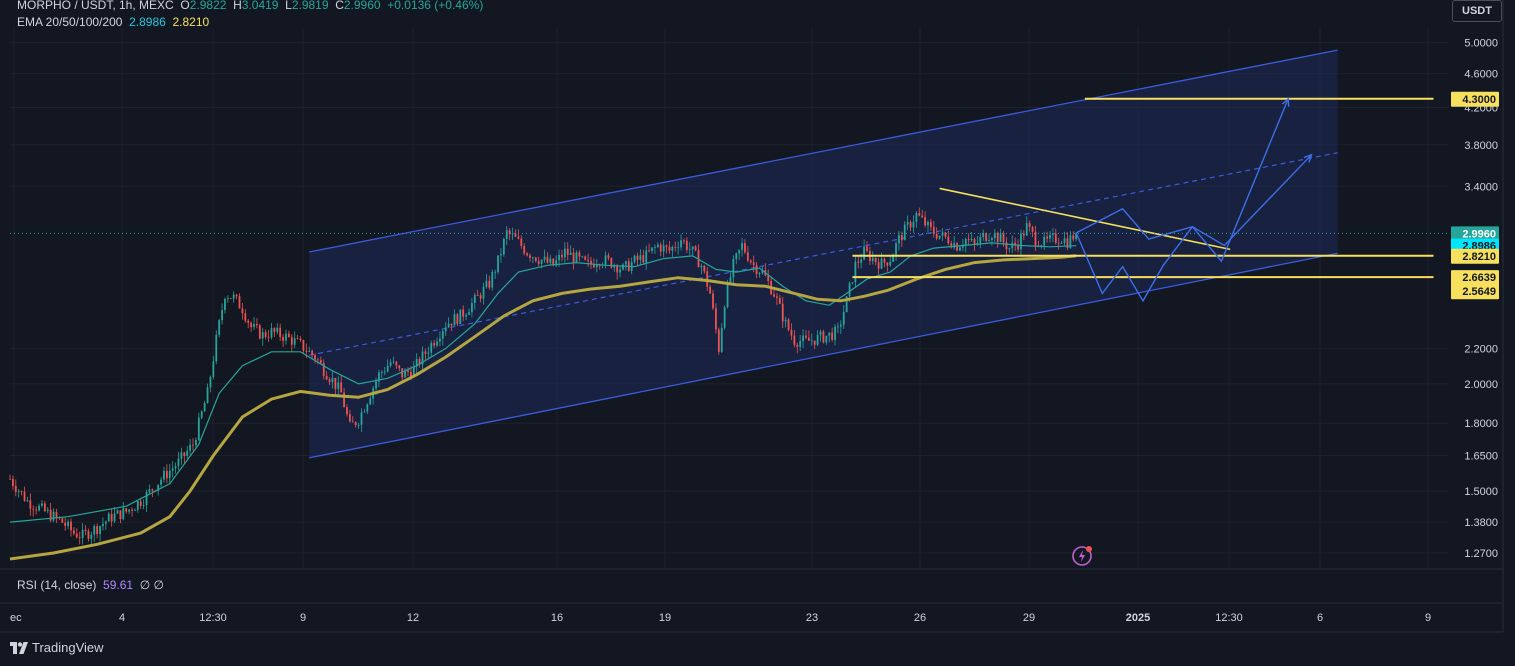 The width and height of the screenshot is (1515, 666). What do you see at coordinates (1029, 618) in the screenshot?
I see `time-tick-label: 29` at bounding box center [1029, 618].